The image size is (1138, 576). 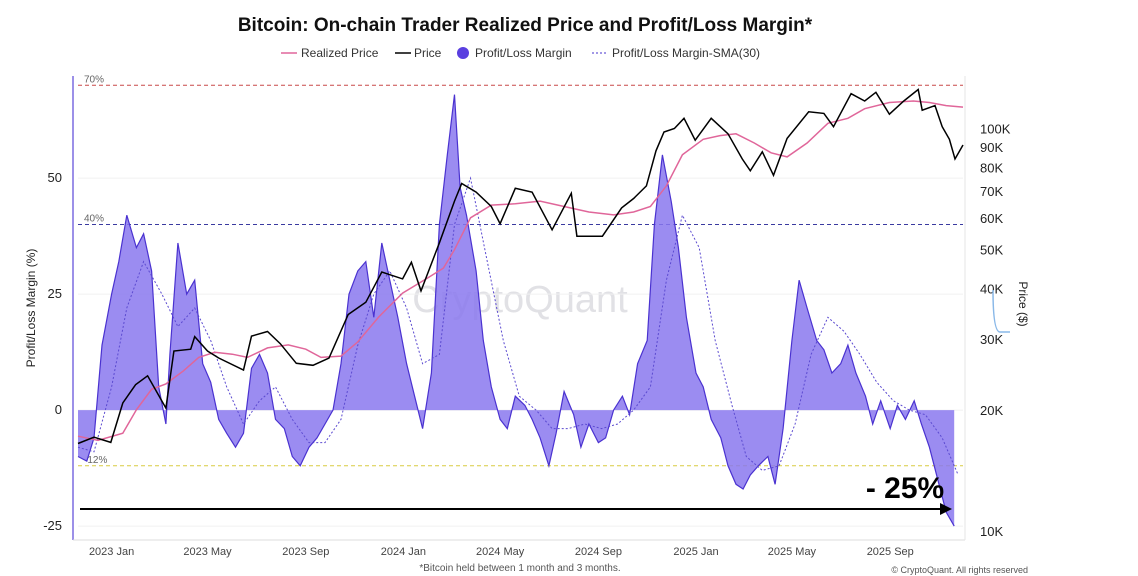 I want to click on y-right-tick-label: 90K, so click(x=991, y=147).